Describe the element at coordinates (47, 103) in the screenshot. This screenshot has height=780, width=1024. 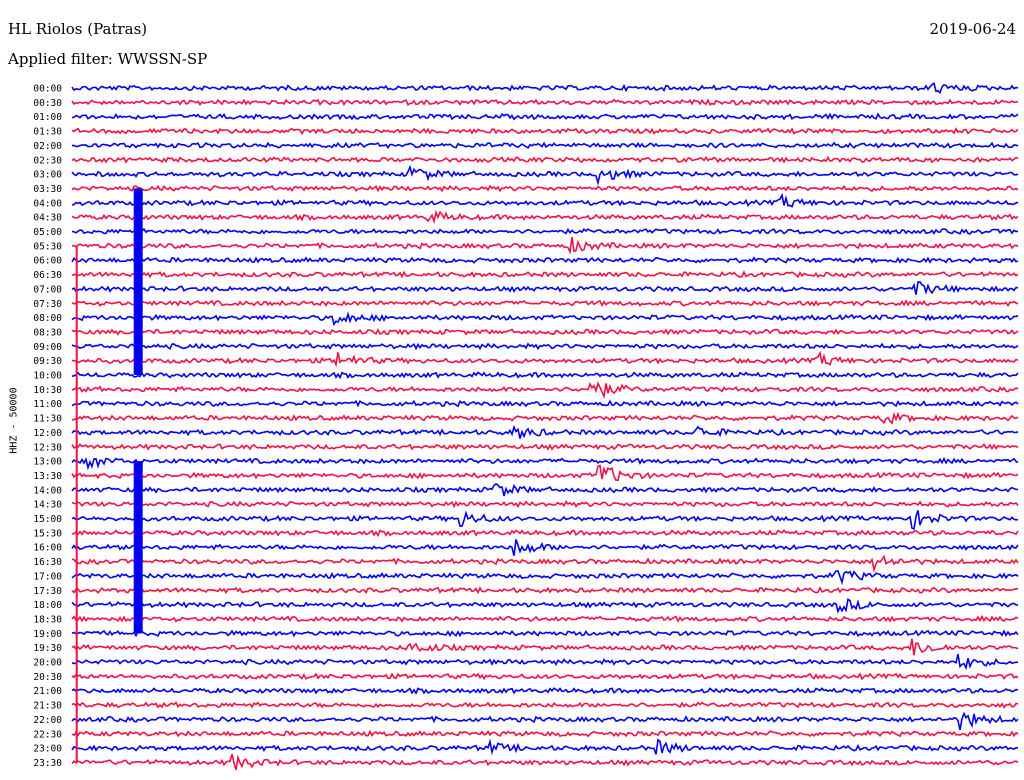
I see `row-label-0030: 00:30` at that location.